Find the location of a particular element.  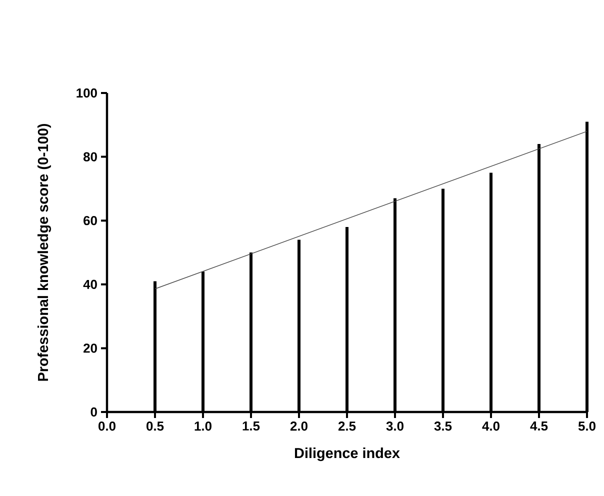

y-tick-label: 20 is located at coordinates (90, 348).